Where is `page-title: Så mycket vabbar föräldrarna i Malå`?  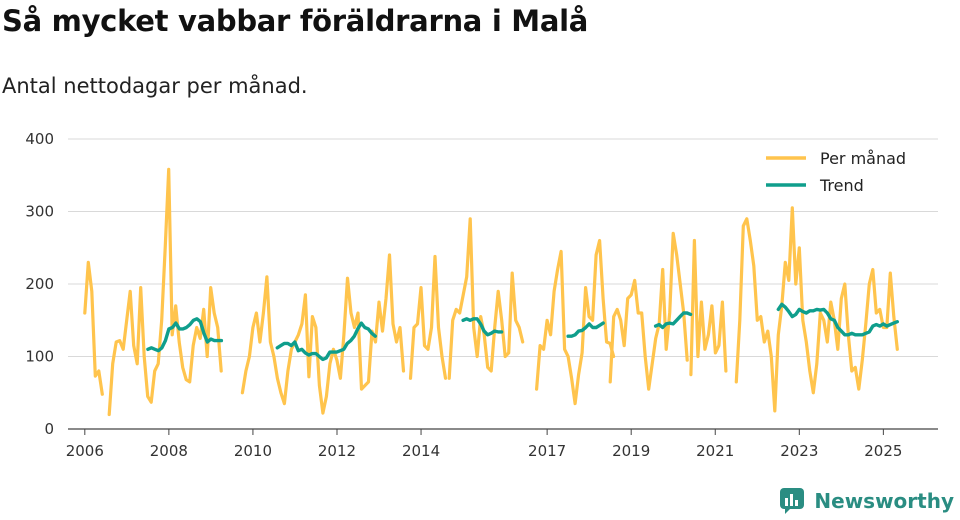
page-title: Så mycket vabbar föräldrarna i Malå is located at coordinates (295, 21).